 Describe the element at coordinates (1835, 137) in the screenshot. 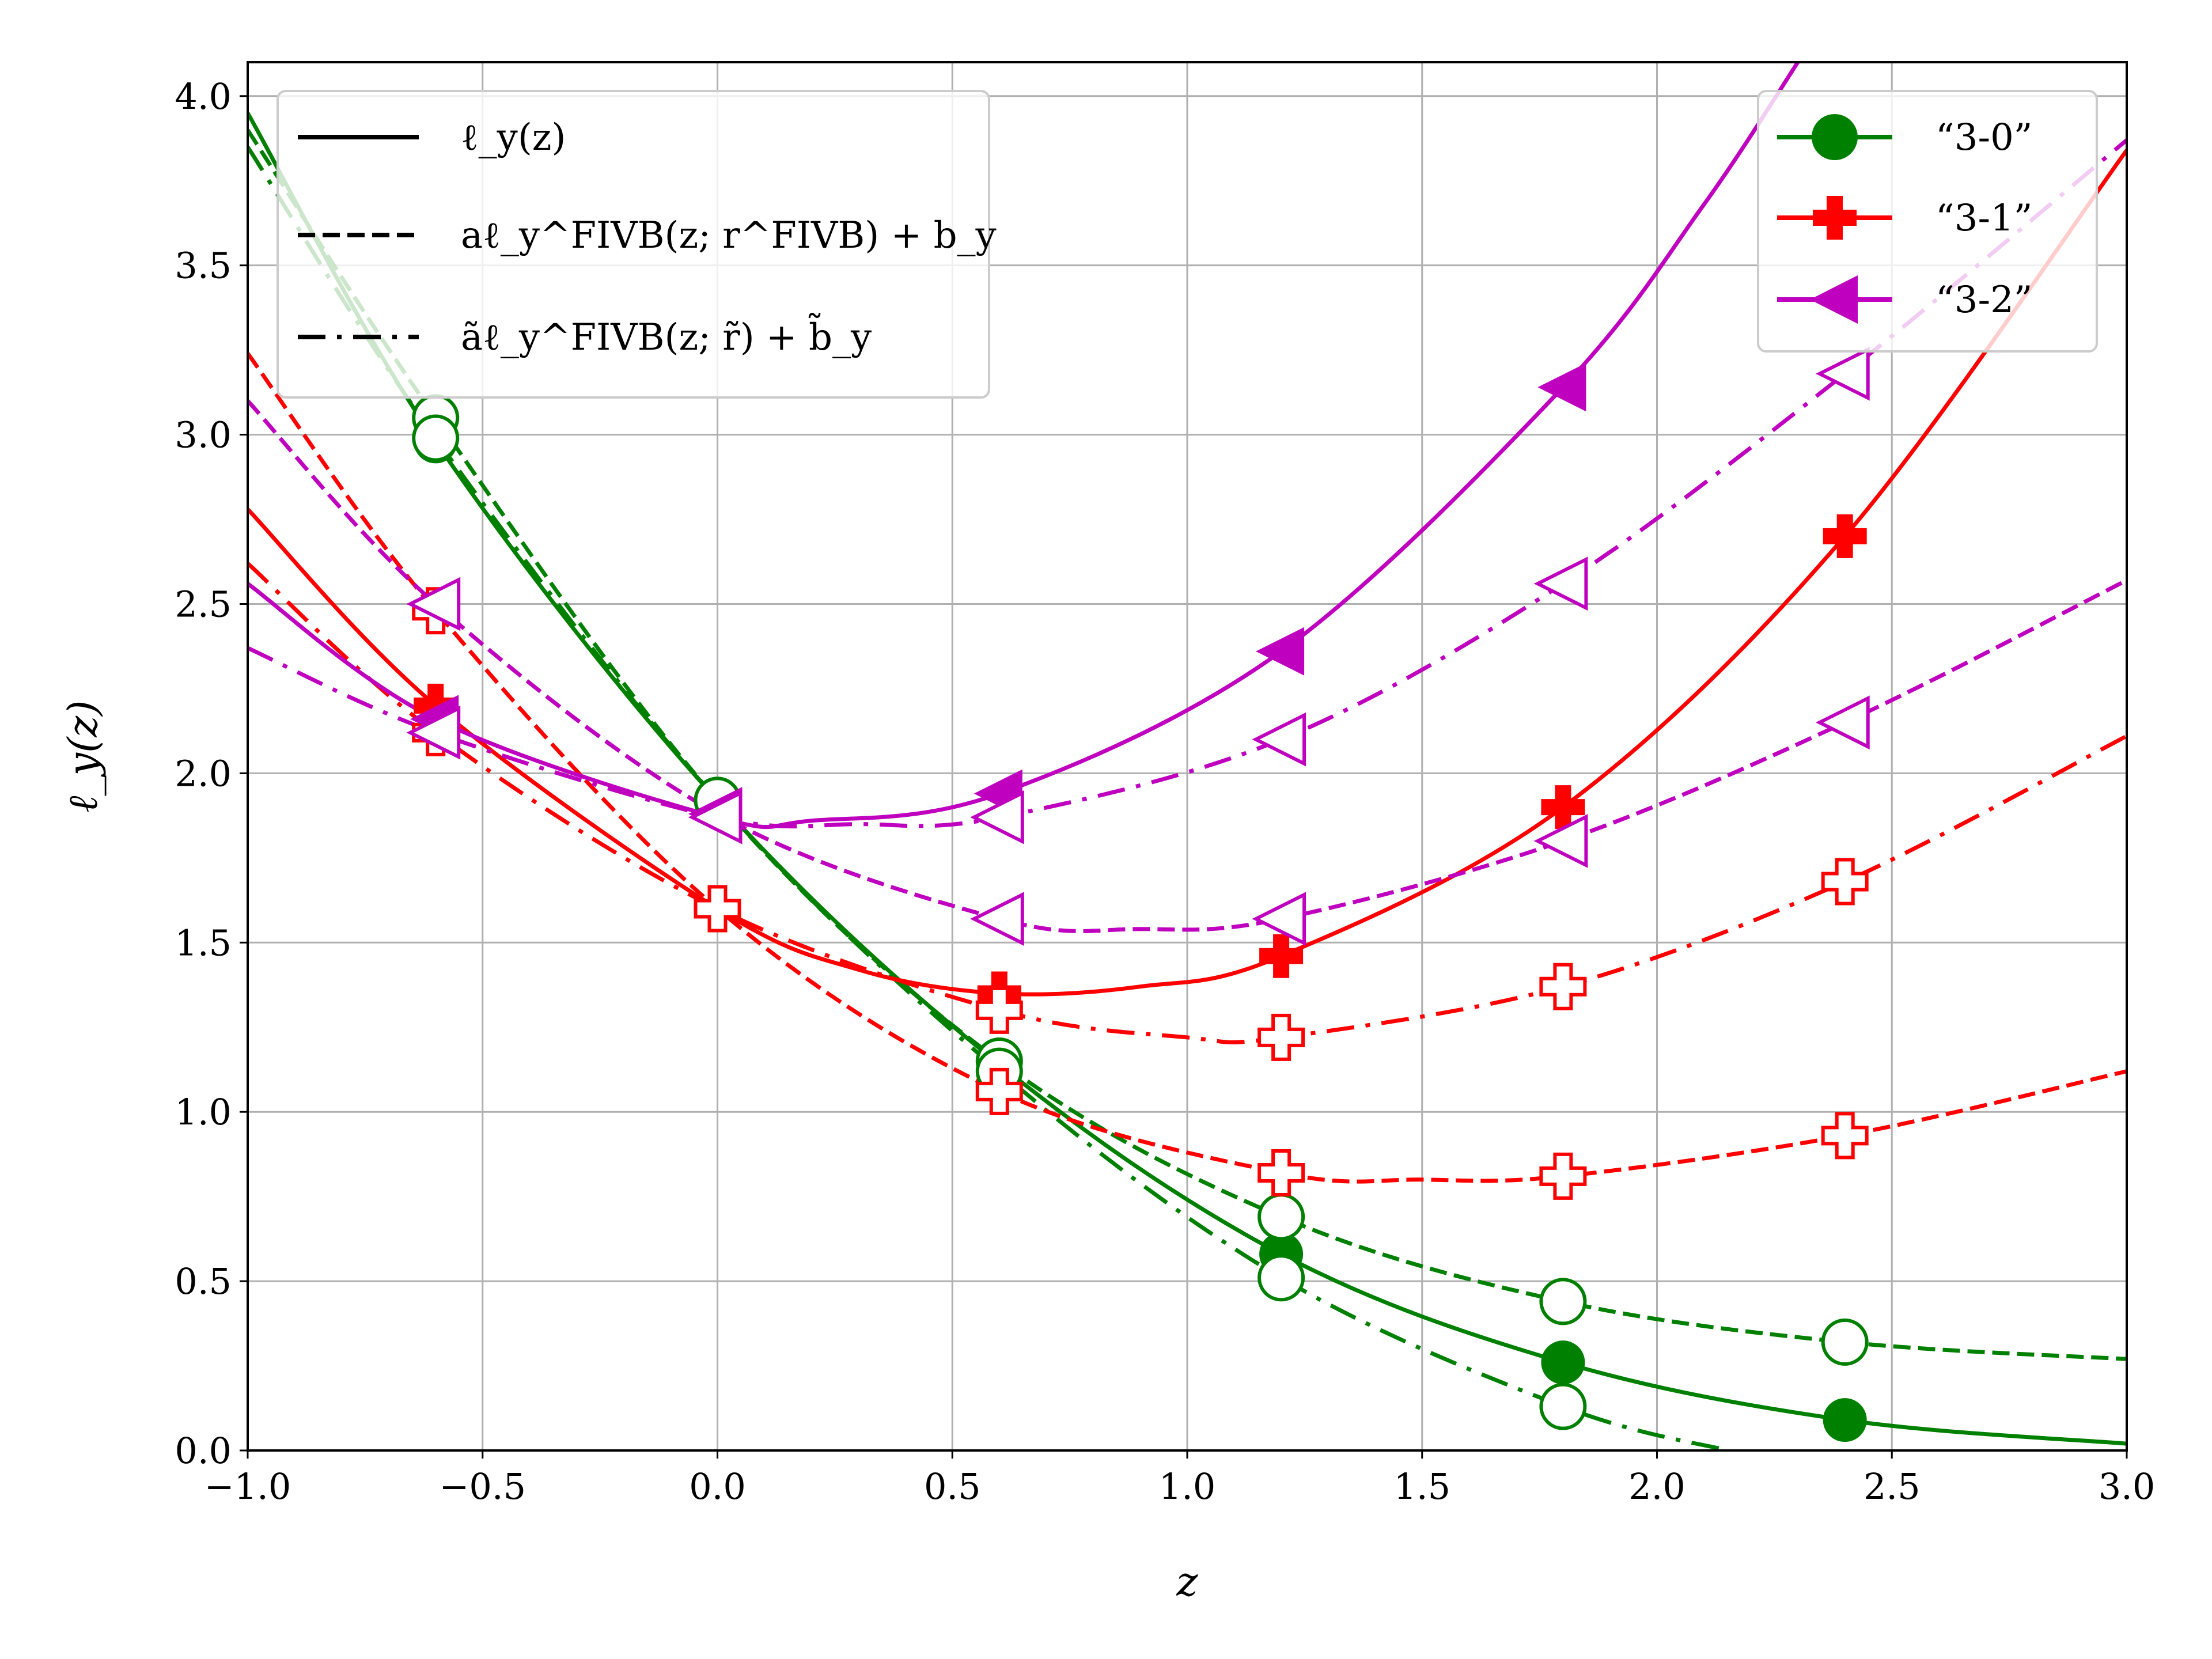

I see `legend-3-0-marker` at that location.